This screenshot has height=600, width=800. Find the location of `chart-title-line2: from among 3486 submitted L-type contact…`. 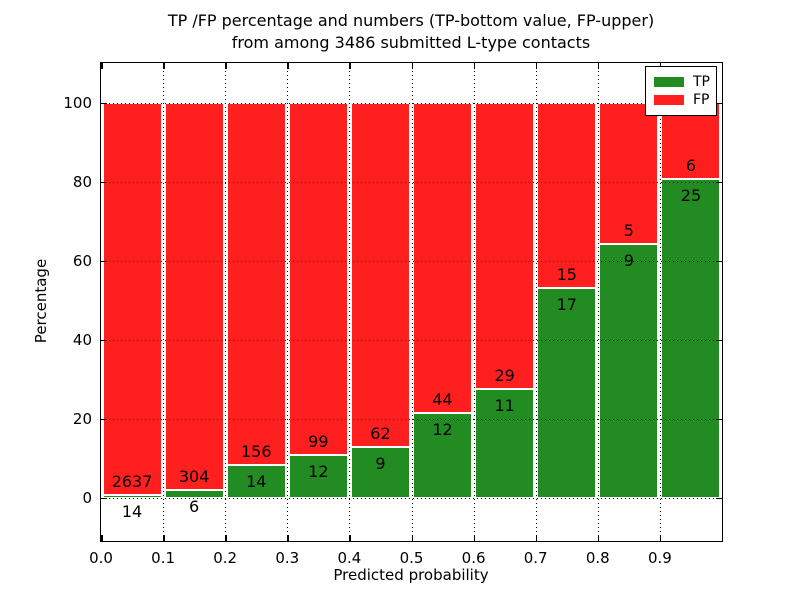

chart-title-line2: from among 3486 submitted L-type contact… is located at coordinates (411, 42).